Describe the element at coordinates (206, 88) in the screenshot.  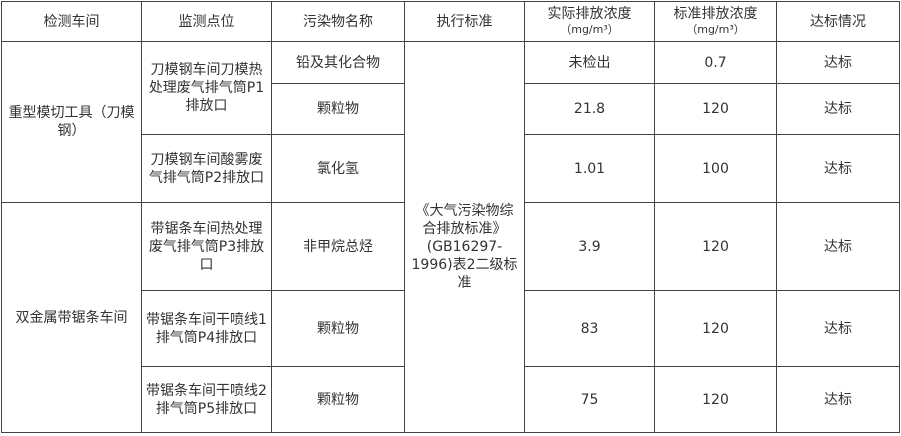
I see `point-cell: 刀模钢车间刀模热处理废气排气筒P1排放口` at that location.